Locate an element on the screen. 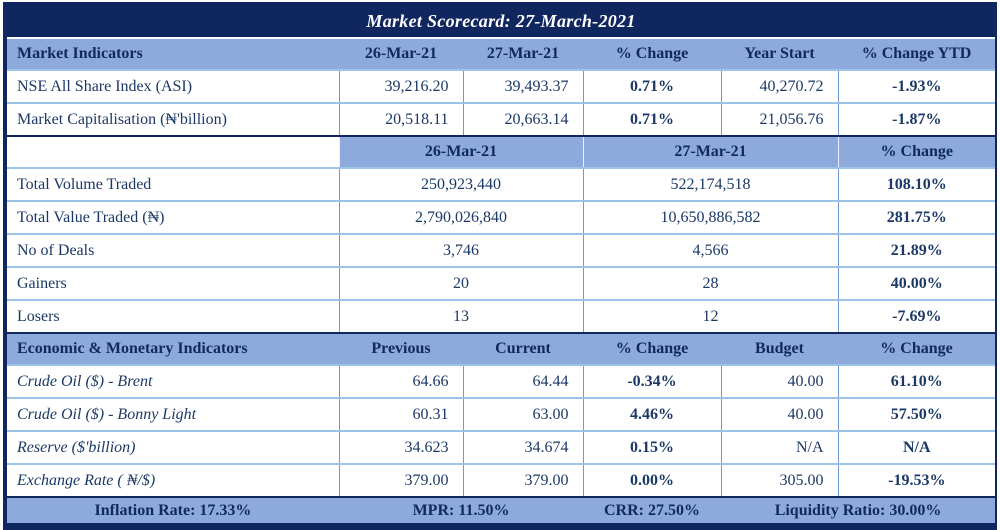 The height and width of the screenshot is (530, 1000). value-change: 281.75% is located at coordinates (916, 217).